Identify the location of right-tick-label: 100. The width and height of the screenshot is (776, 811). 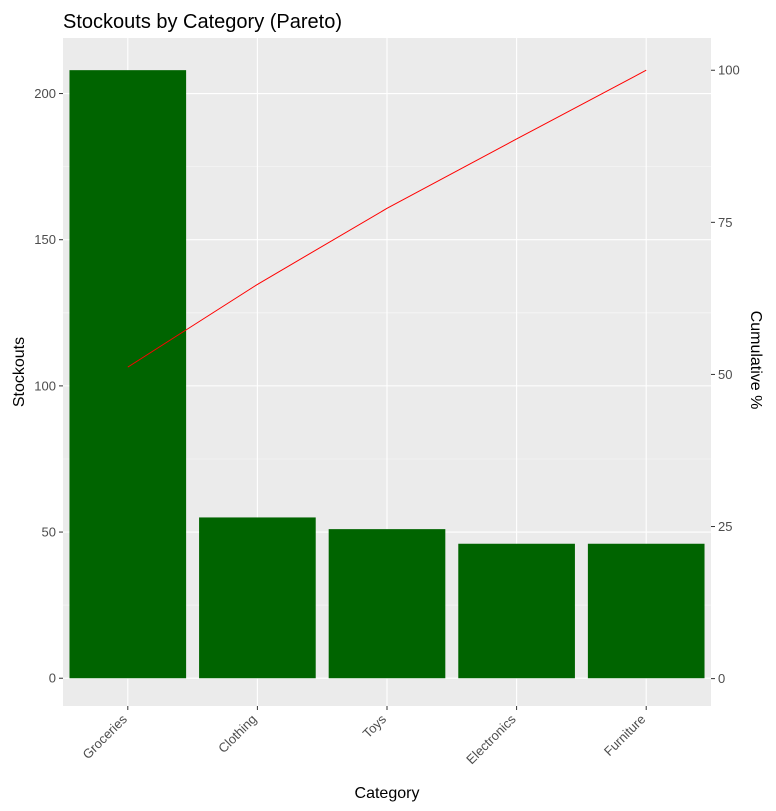
(729, 70).